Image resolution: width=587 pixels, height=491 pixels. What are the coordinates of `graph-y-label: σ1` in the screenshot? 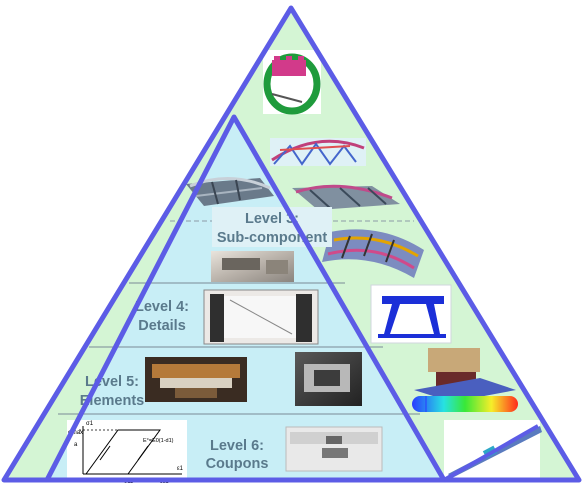 It's located at (90, 424).